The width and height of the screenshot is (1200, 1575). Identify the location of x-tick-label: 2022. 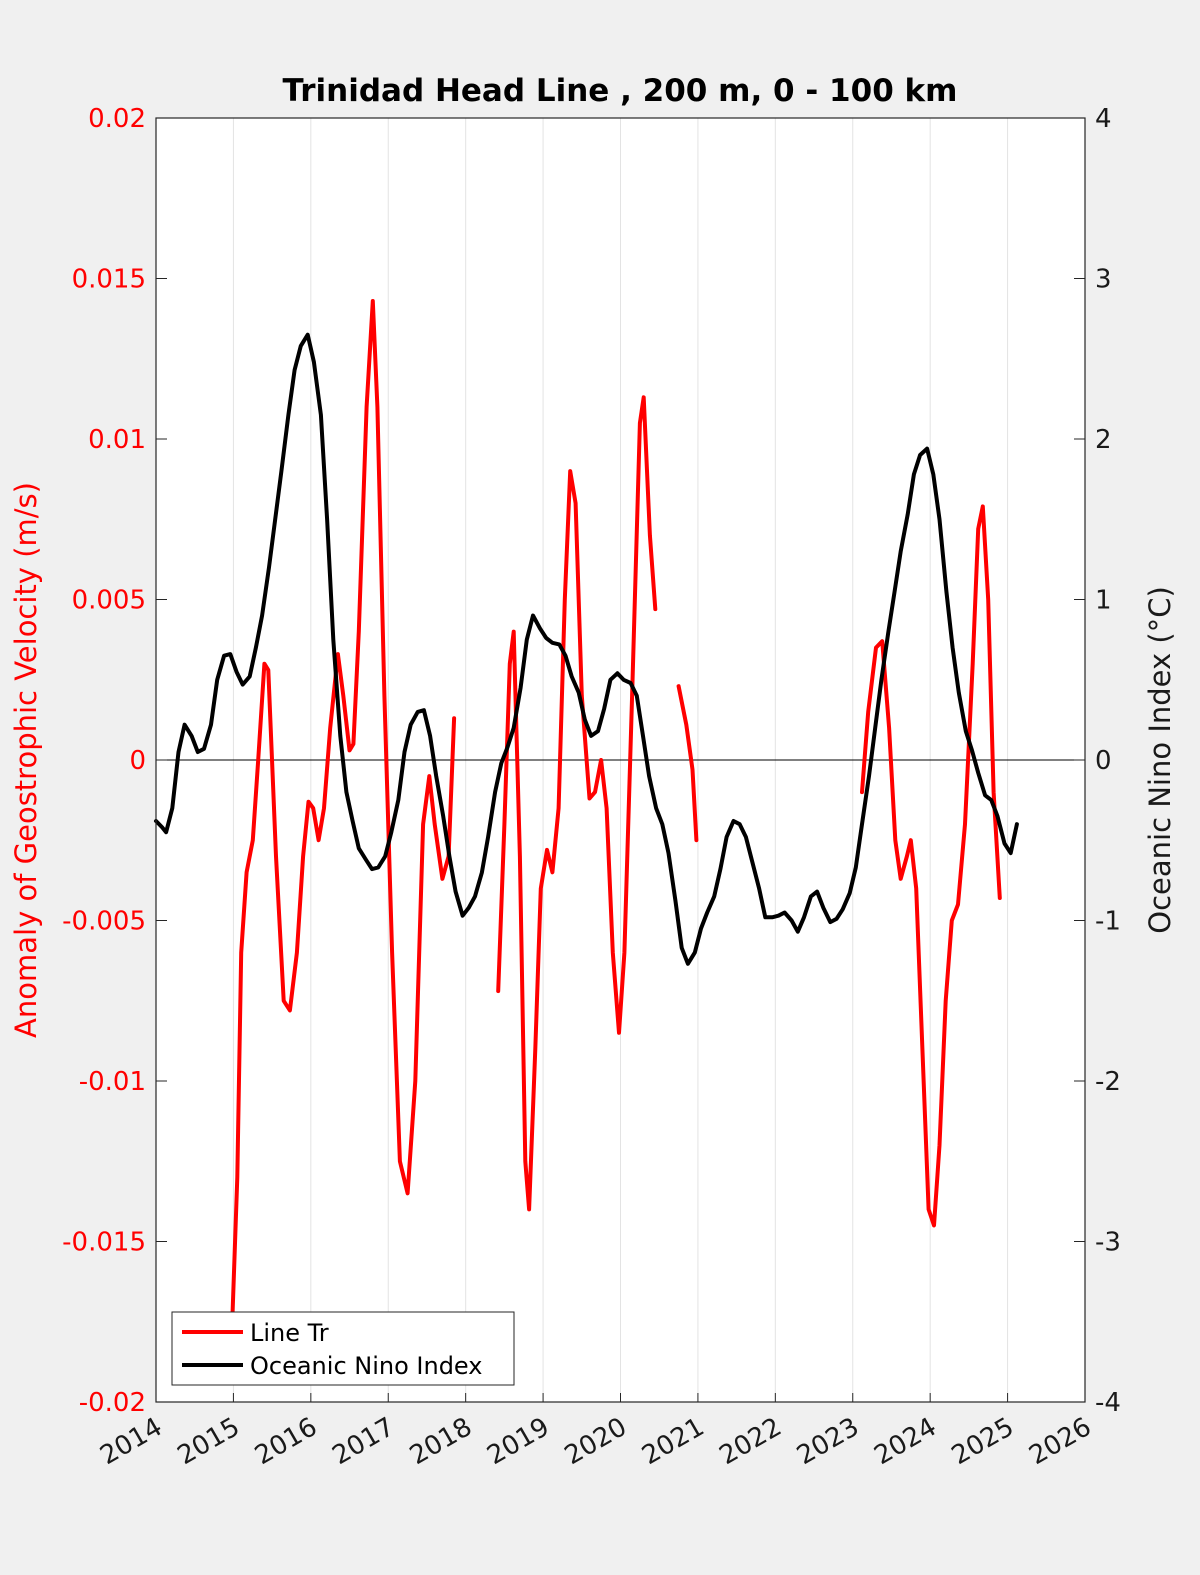
(751, 1441).